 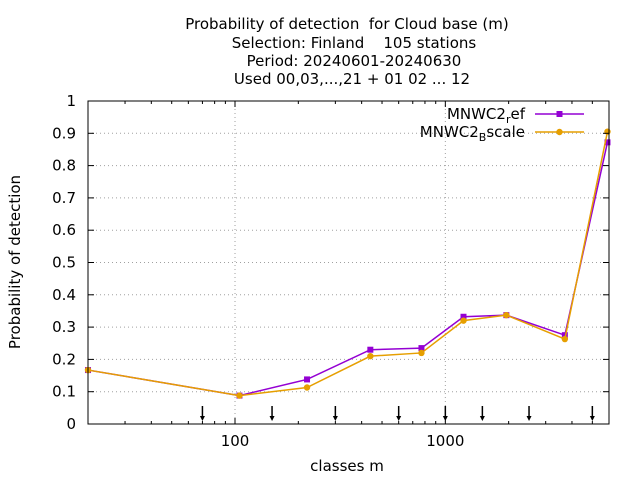 What do you see at coordinates (64, 327) in the screenshot?
I see `y-tick-label: 0.3` at bounding box center [64, 327].